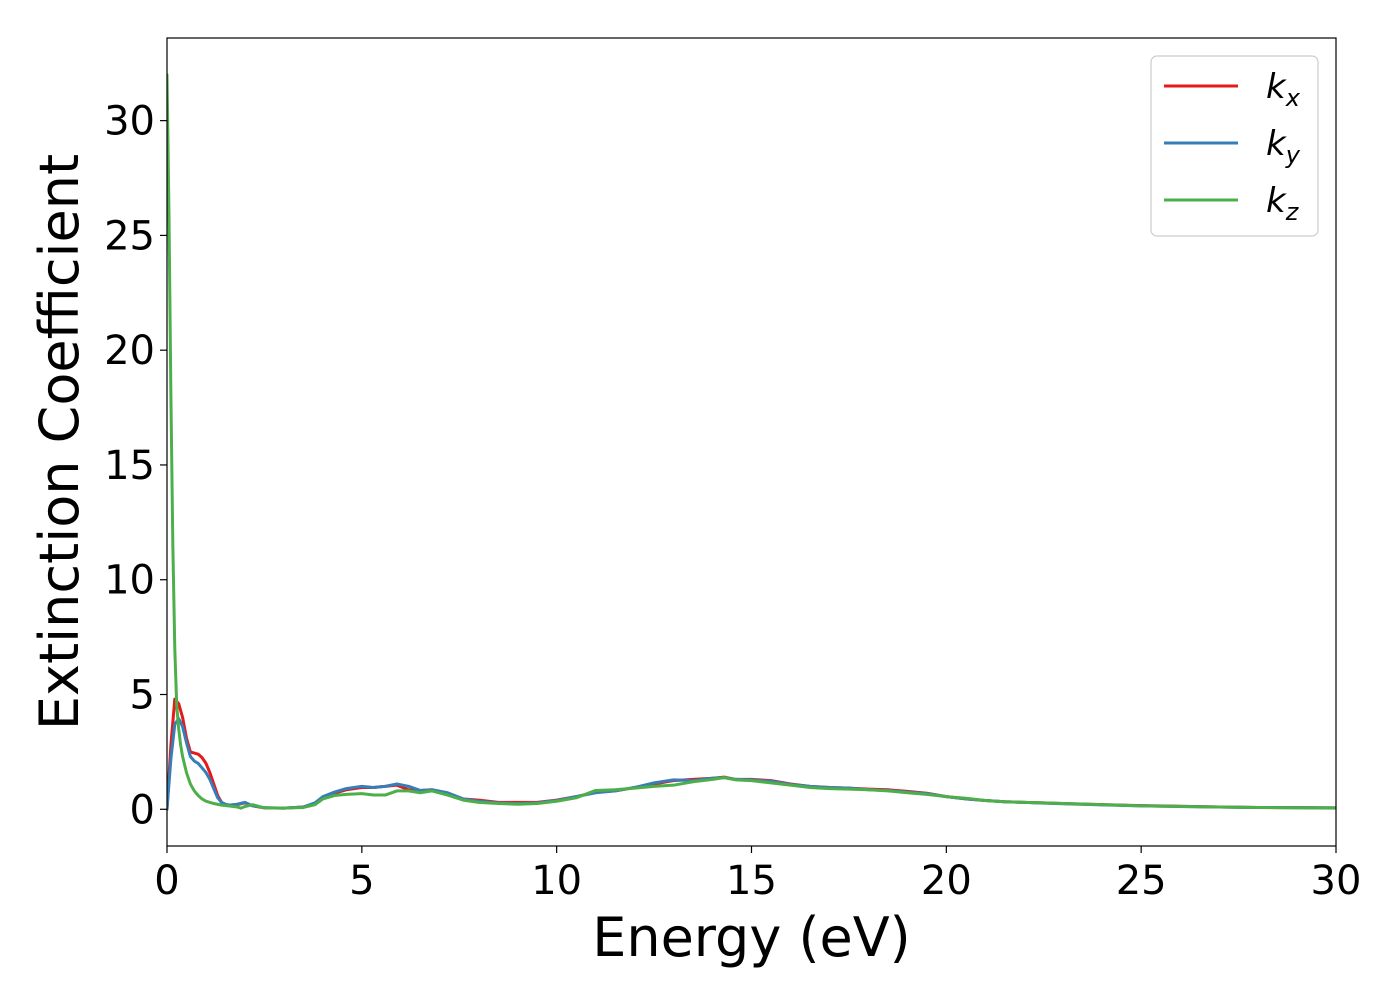  Describe the element at coordinates (59, 442) in the screenshot. I see `y-axis-title: Extinction Coefficient` at that location.